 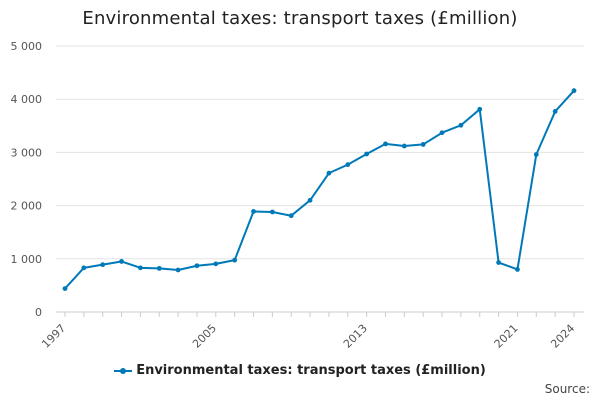 What do you see at coordinates (311, 331) in the screenshot?
I see `x-axis: 1997 2005 2013 2021 2024` at bounding box center [311, 331].